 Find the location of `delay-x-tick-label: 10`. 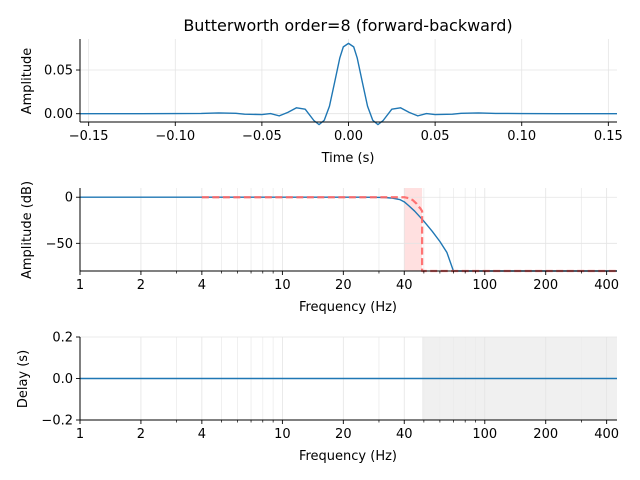

delay-x-tick-label: 10 is located at coordinates (282, 434).